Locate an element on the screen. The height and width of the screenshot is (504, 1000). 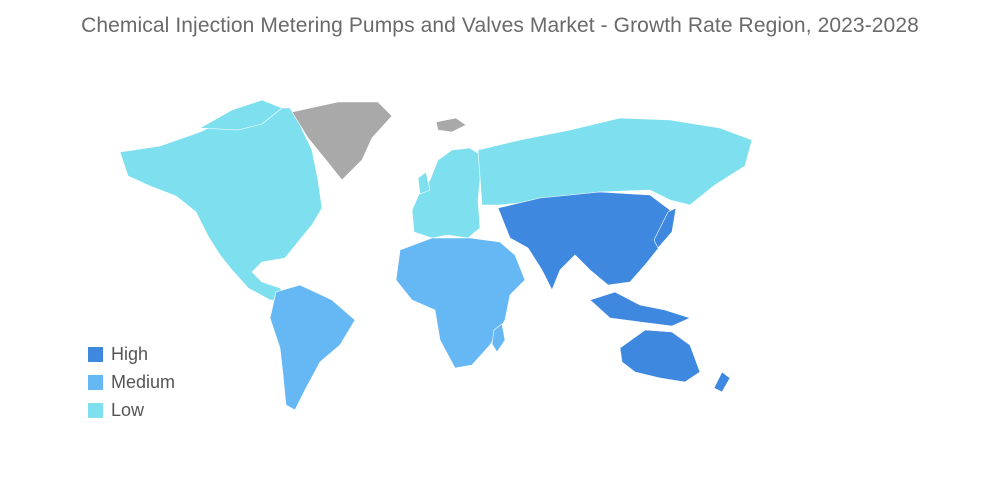
region-australia is located at coordinates (660, 356).